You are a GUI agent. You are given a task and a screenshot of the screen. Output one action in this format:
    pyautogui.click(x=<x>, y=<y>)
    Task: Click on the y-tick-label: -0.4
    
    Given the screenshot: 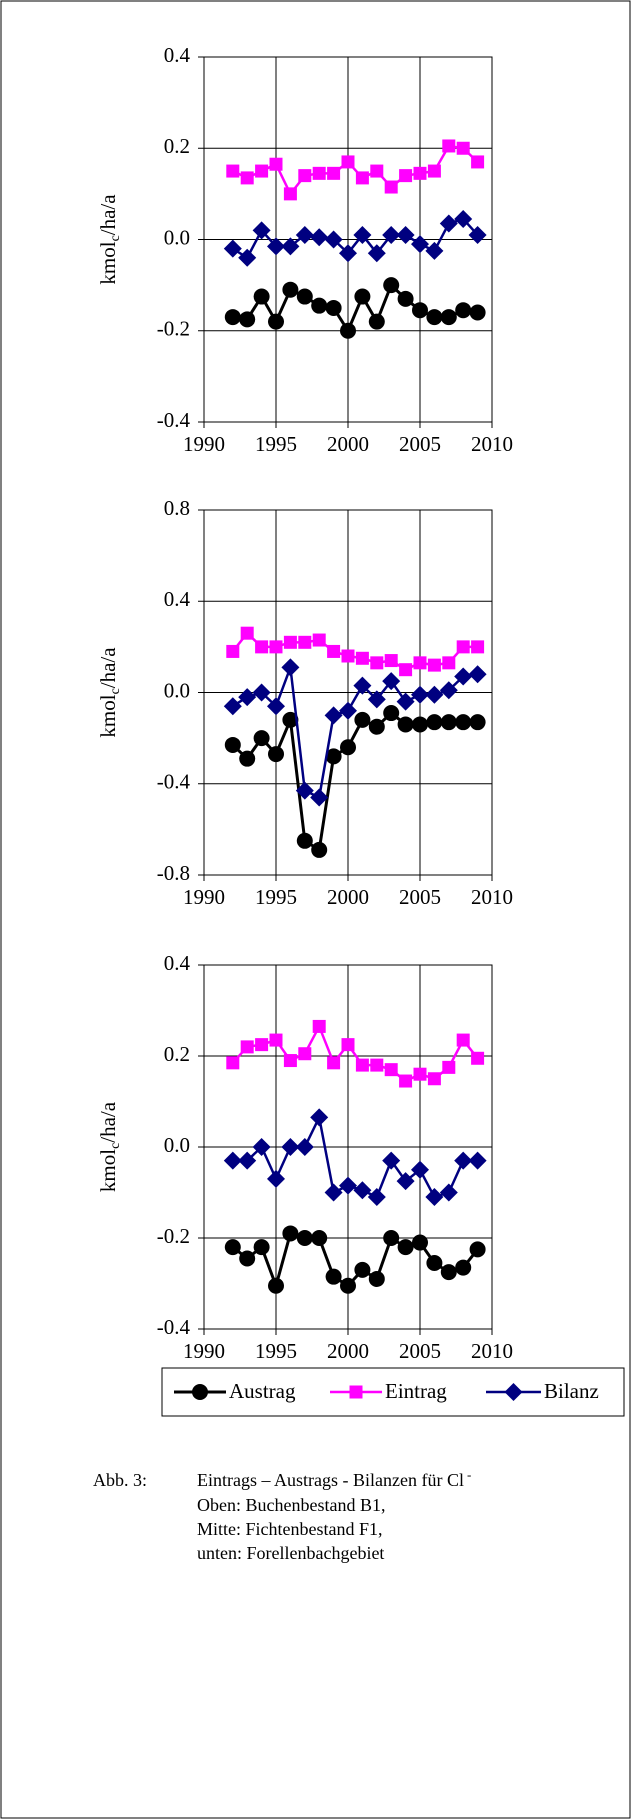 What is the action you would take?
    pyautogui.click(x=174, y=1327)
    